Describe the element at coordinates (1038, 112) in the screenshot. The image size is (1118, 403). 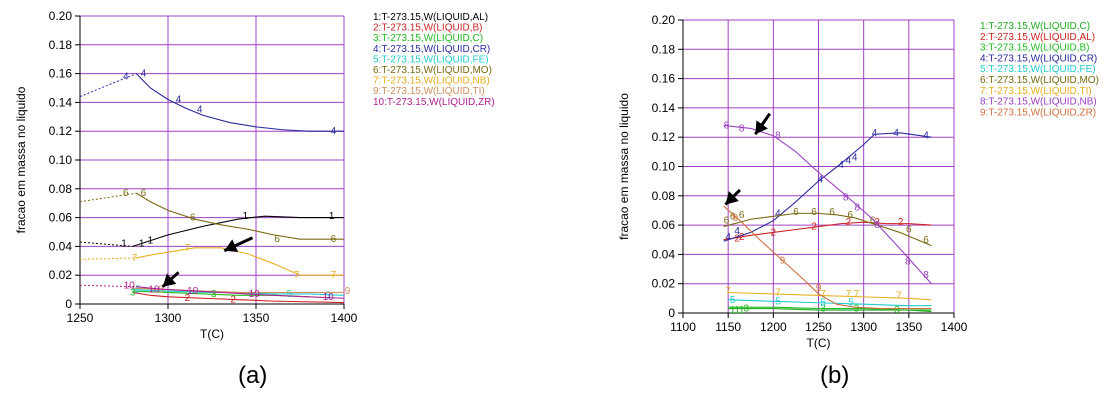
I see `legend-entry: 9:T-273.15,W(LIQUID,ZR)` at that location.